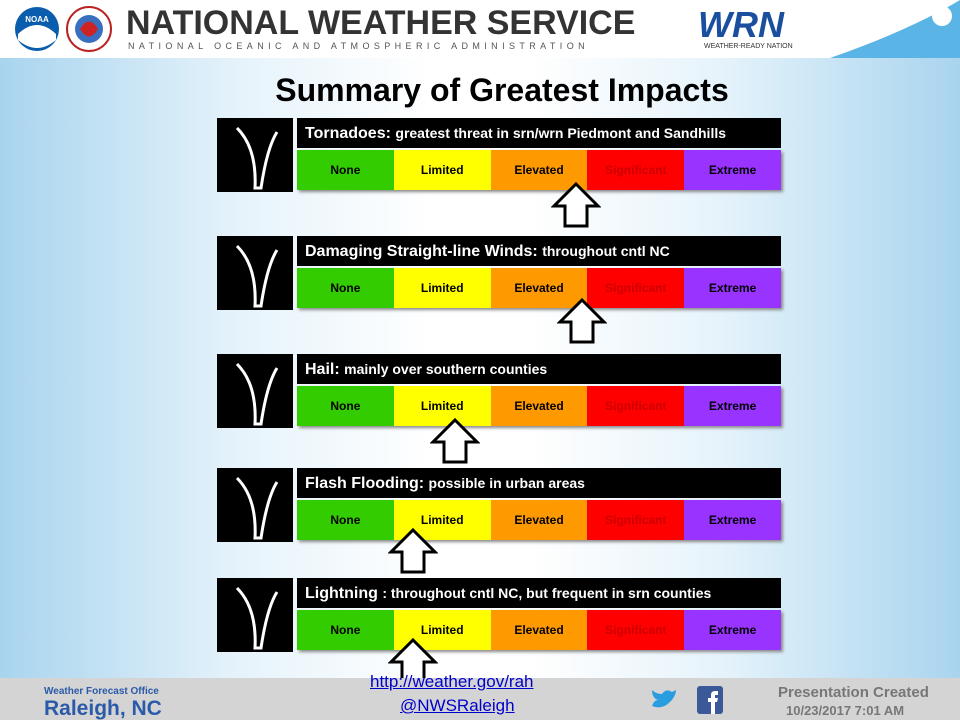 The width and height of the screenshot is (960, 720). I want to click on header-title: NATIONAL WEATHER SERVICE, so click(381, 23).